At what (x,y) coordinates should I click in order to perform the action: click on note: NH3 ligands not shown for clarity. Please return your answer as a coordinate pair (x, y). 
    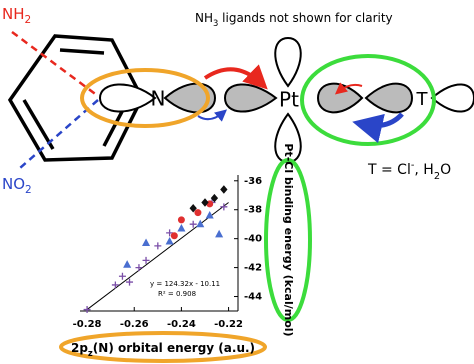
    Looking at the image, I should click on (294, 19).